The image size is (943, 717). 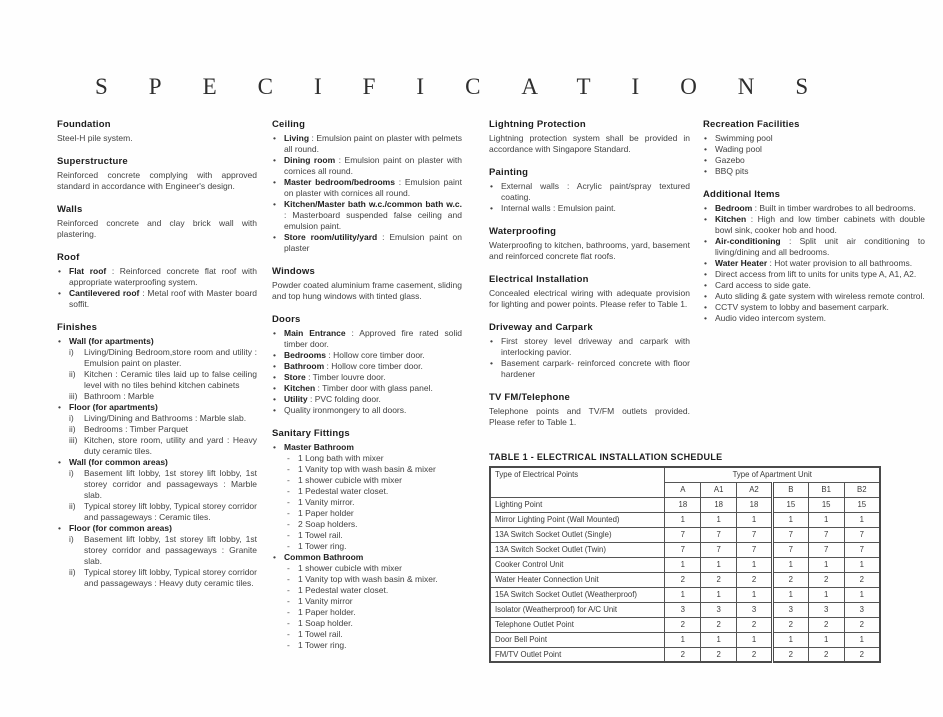 I want to click on dash-item-text: 1 Towel rail., so click(x=320, y=535).